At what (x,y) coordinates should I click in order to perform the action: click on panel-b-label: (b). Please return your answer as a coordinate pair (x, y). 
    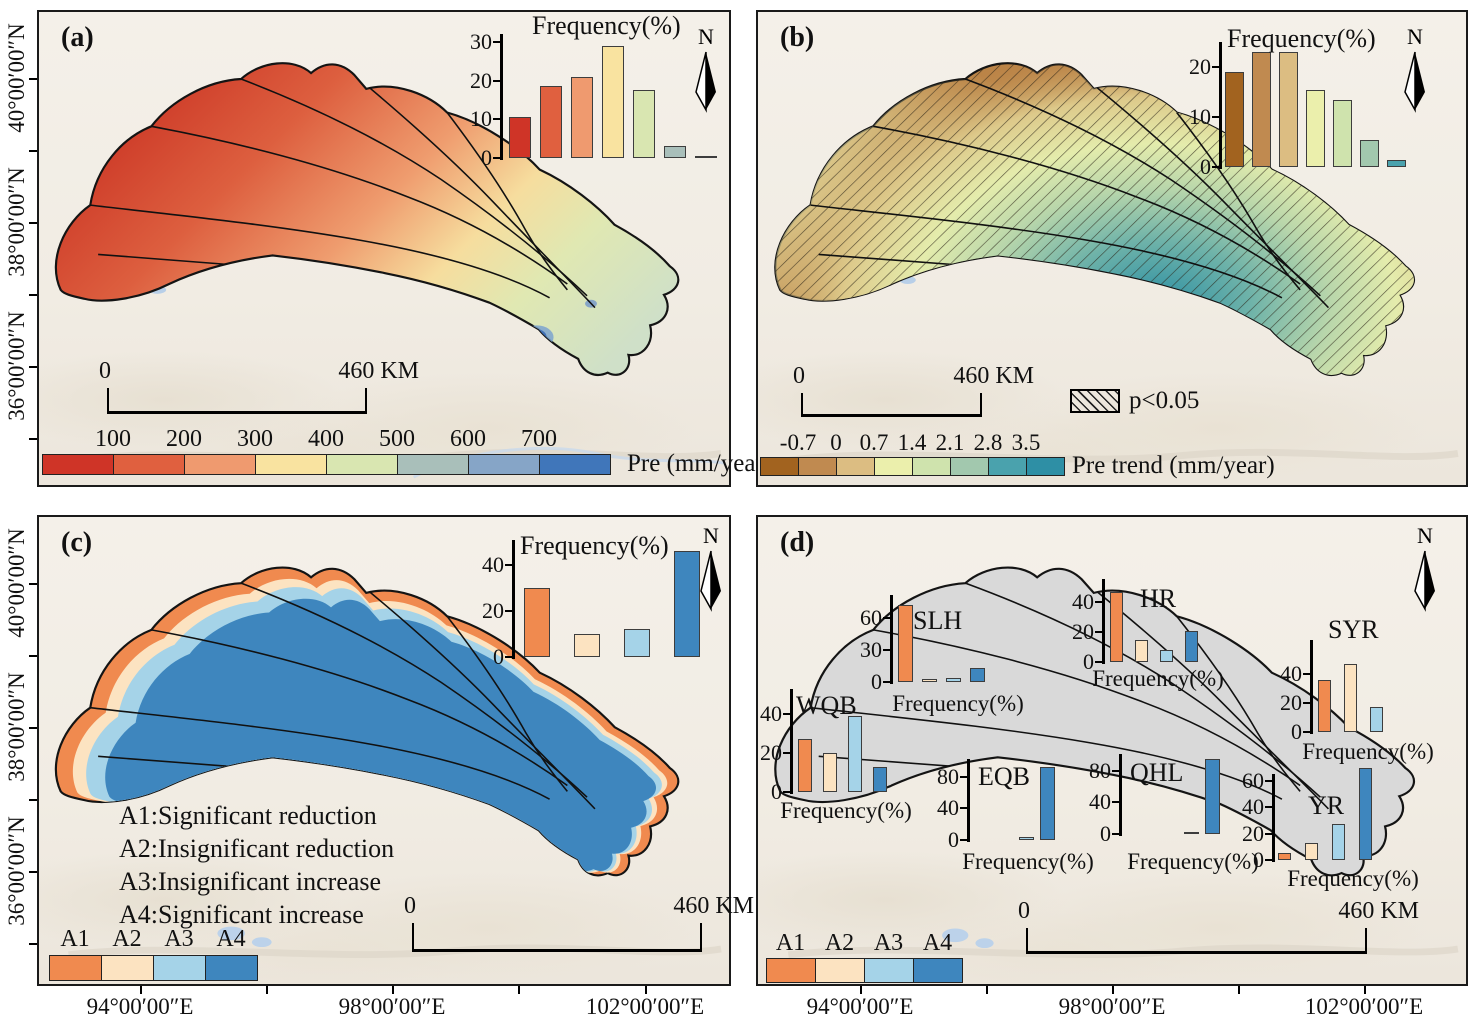
    Looking at the image, I should click on (797, 37).